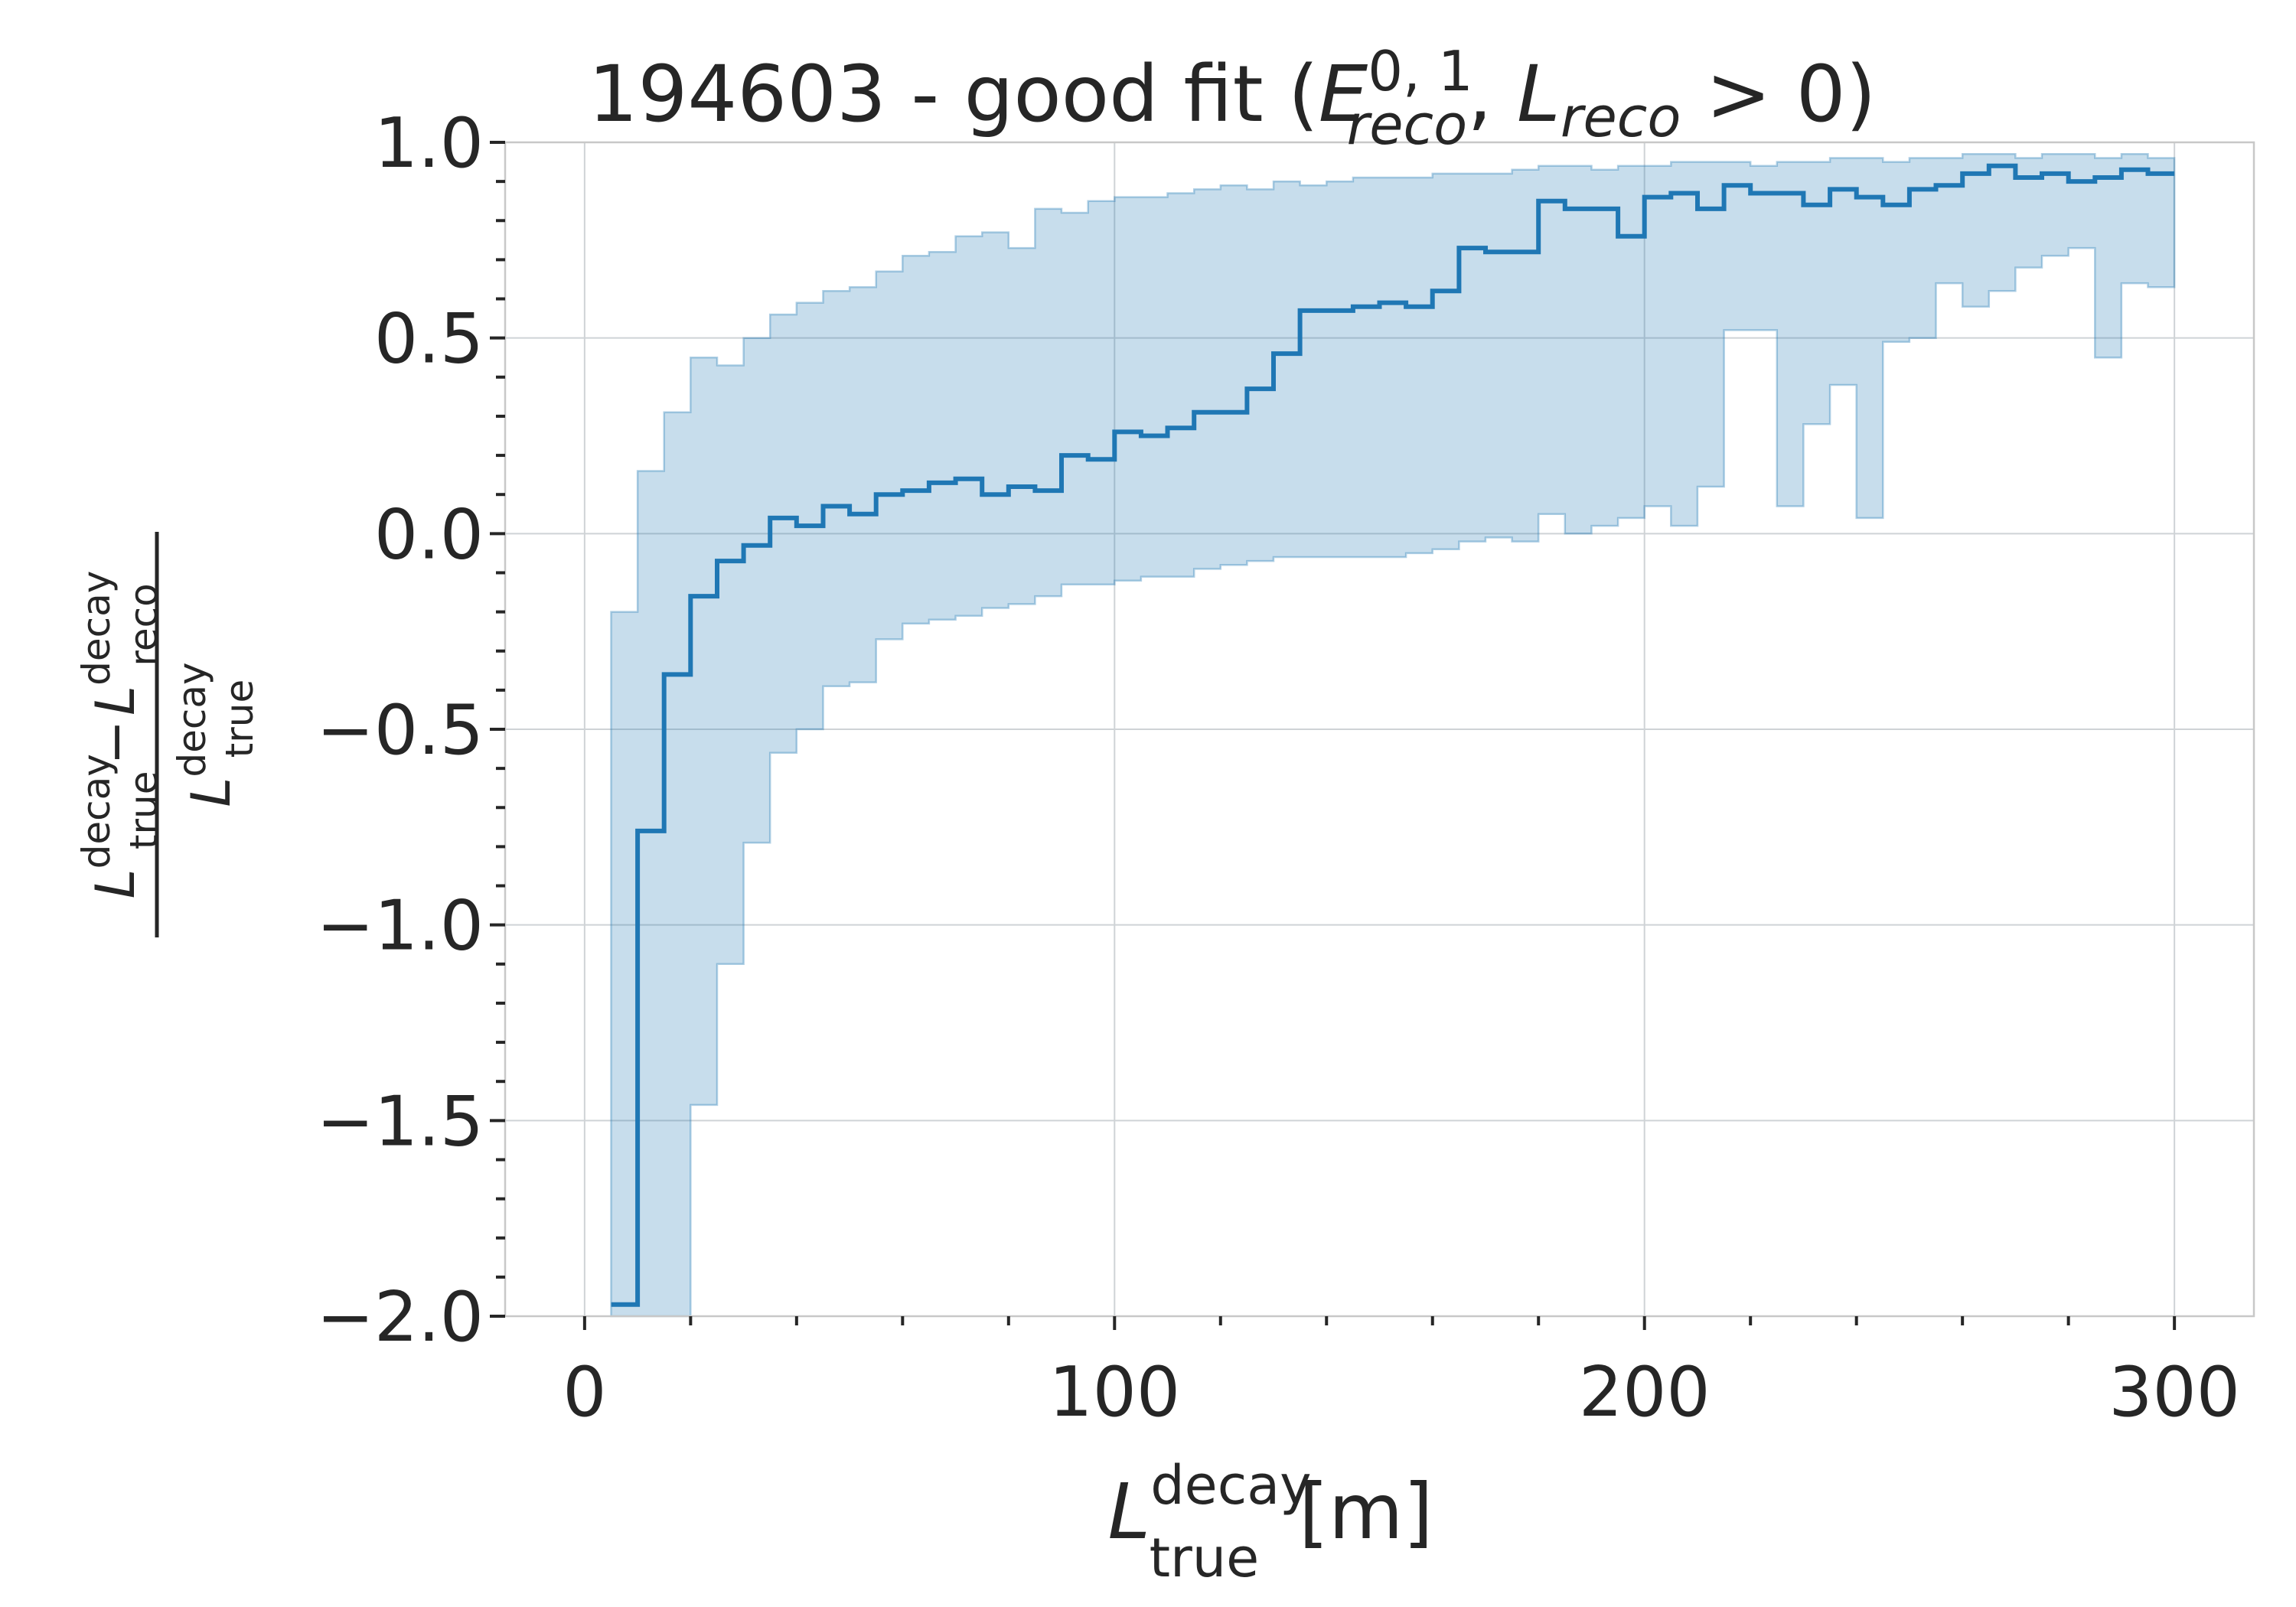 The width and height of the screenshot is (2296, 1607). I want to click on title-l-sub: reco, so click(1621, 117).